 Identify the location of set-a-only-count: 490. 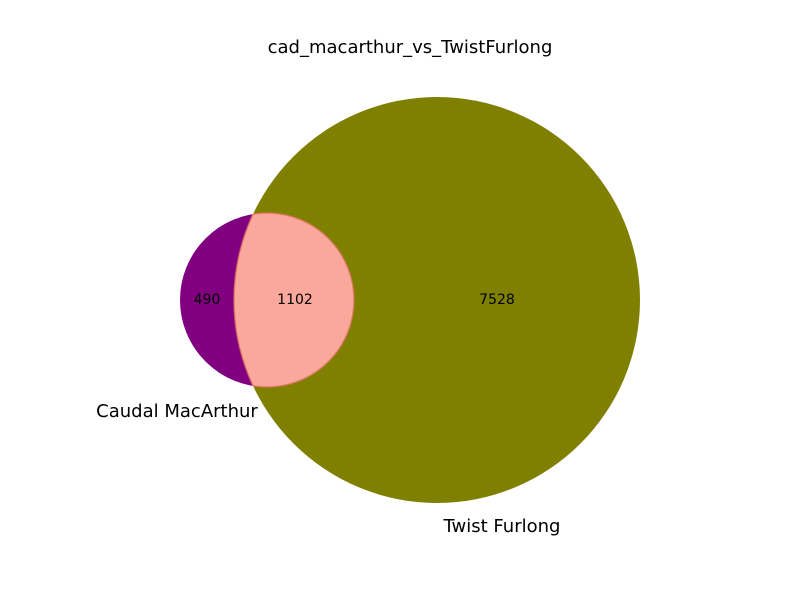
(207, 300).